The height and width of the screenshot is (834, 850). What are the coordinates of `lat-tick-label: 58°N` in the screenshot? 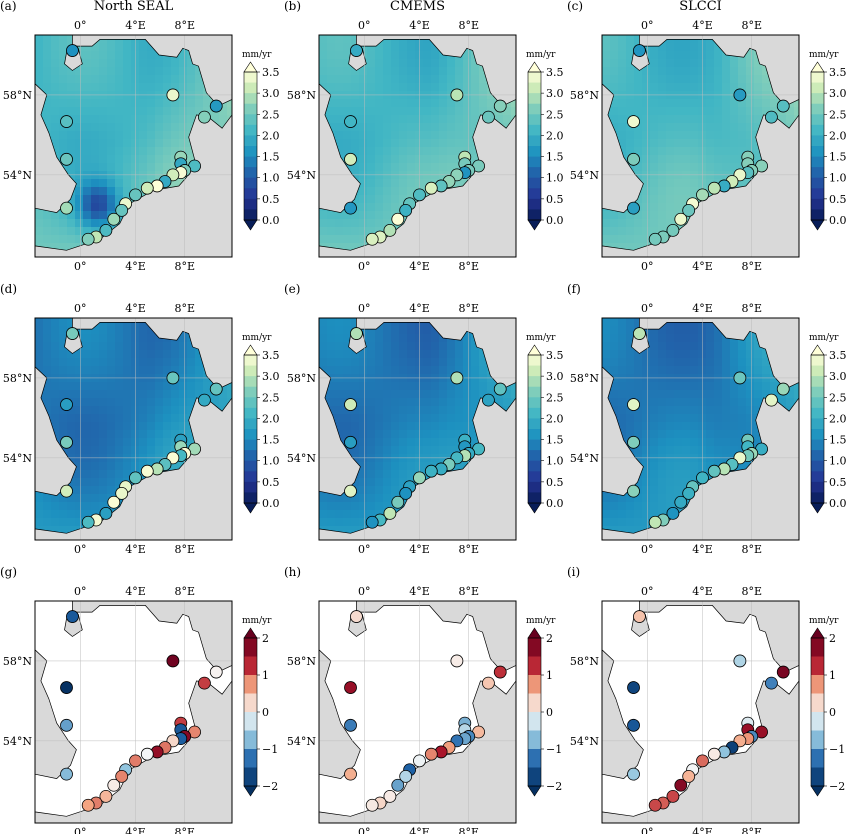 It's located at (17, 95).